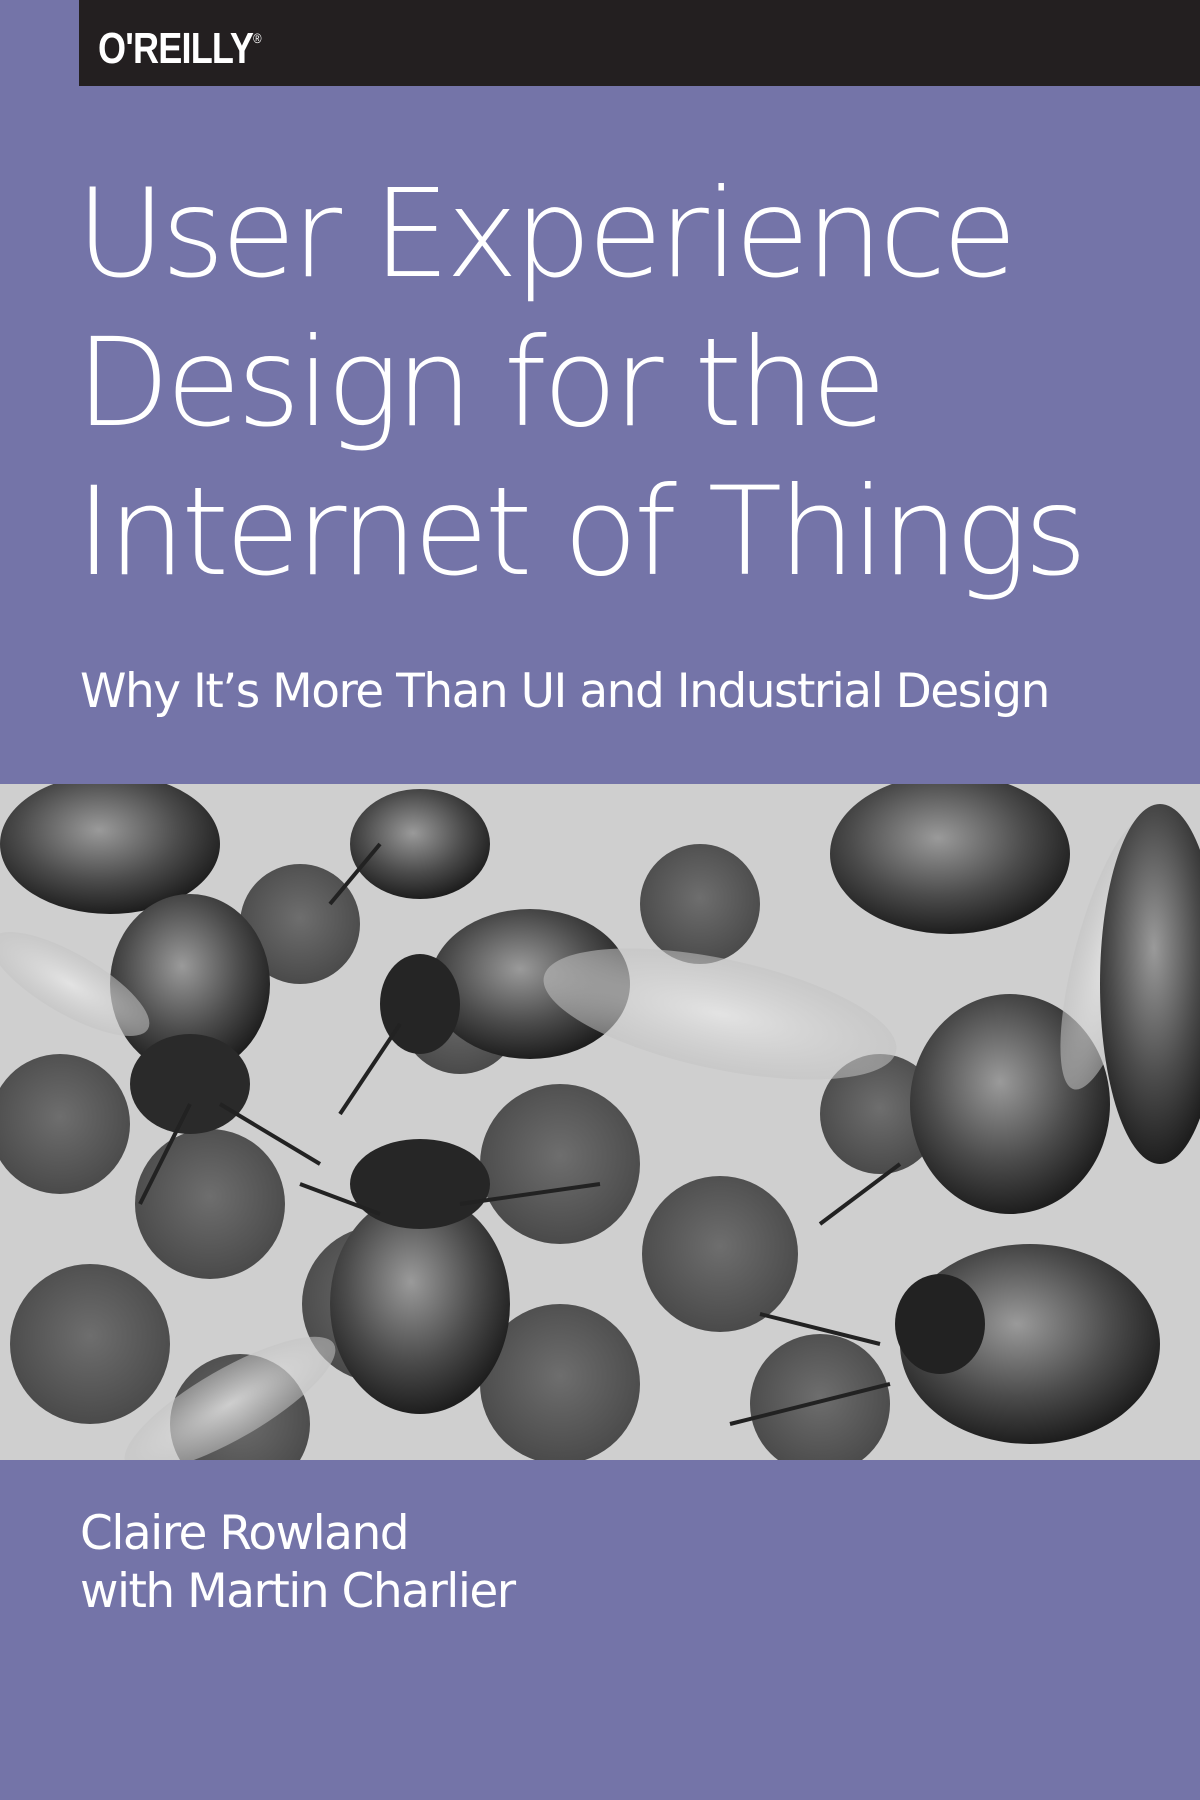  What do you see at coordinates (245, 1533) in the screenshot?
I see `author-primary: Claire Rowland` at bounding box center [245, 1533].